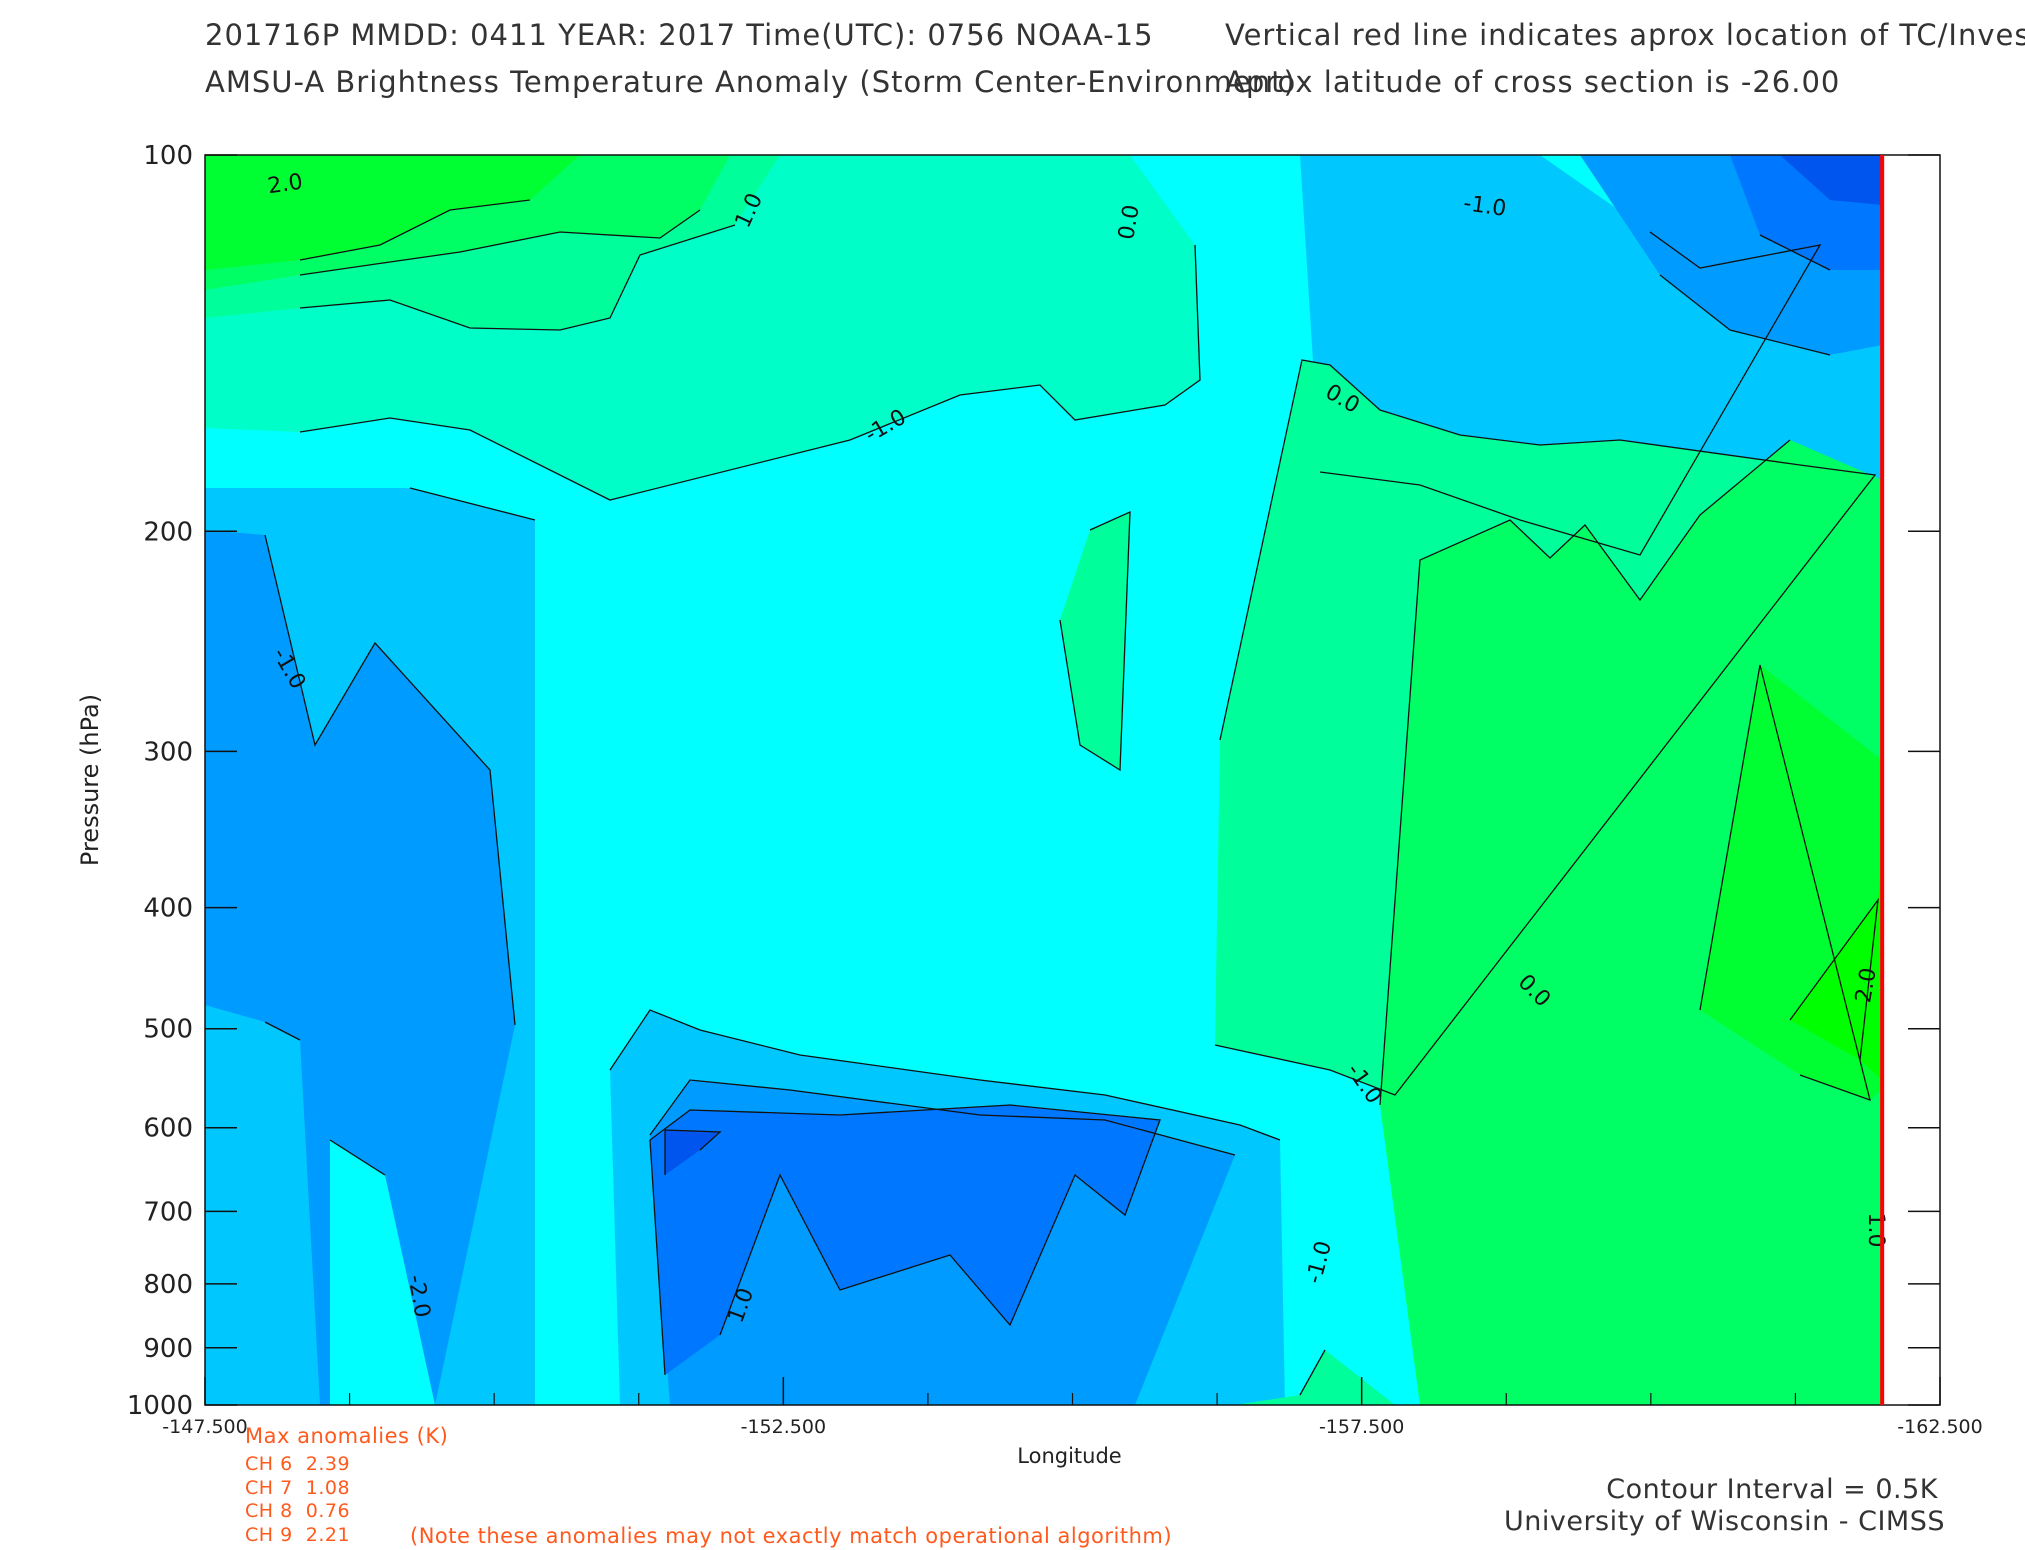  I want to click on anomaly-ch9-value: 2.21, so click(328, 1535).